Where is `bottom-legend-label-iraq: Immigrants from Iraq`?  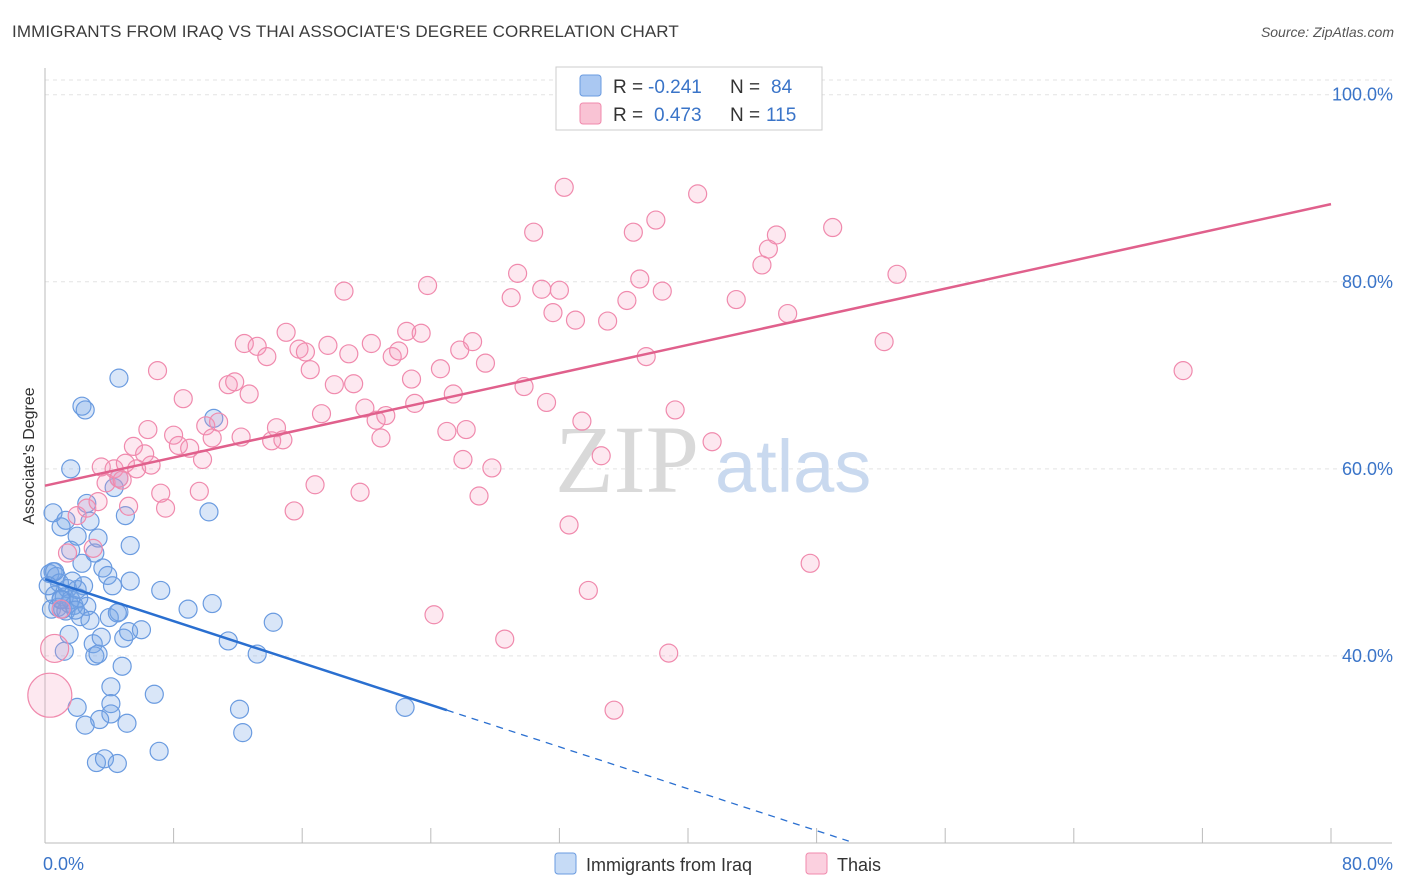 bottom-legend-label-iraq: Immigrants from Iraq is located at coordinates (669, 865).